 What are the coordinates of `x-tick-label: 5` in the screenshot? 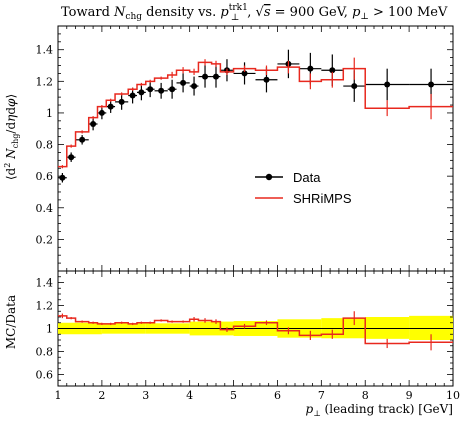 It's located at (233, 395).